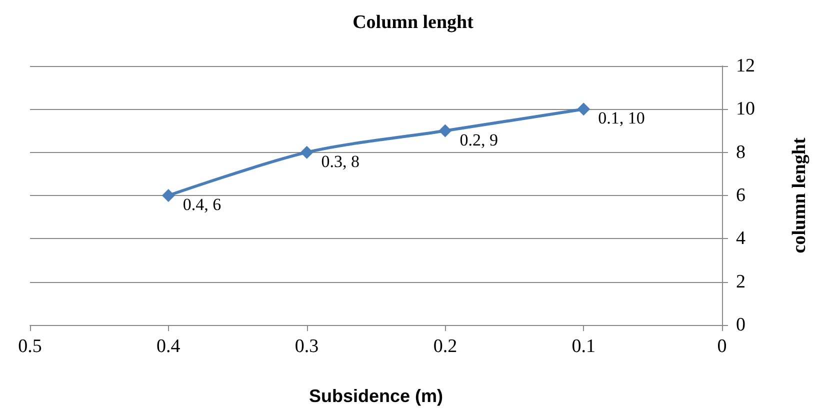 The width and height of the screenshot is (826, 418). Describe the element at coordinates (741, 239) in the screenshot. I see `y-tick-label: 4` at that location.